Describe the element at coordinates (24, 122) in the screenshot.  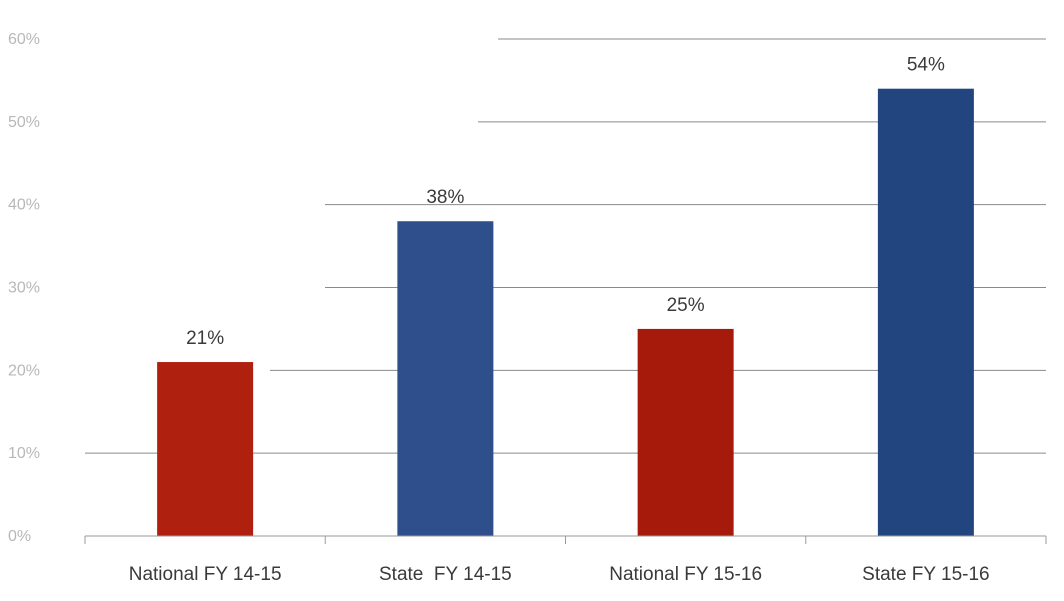
I see `y-tick-label: 50%` at that location.